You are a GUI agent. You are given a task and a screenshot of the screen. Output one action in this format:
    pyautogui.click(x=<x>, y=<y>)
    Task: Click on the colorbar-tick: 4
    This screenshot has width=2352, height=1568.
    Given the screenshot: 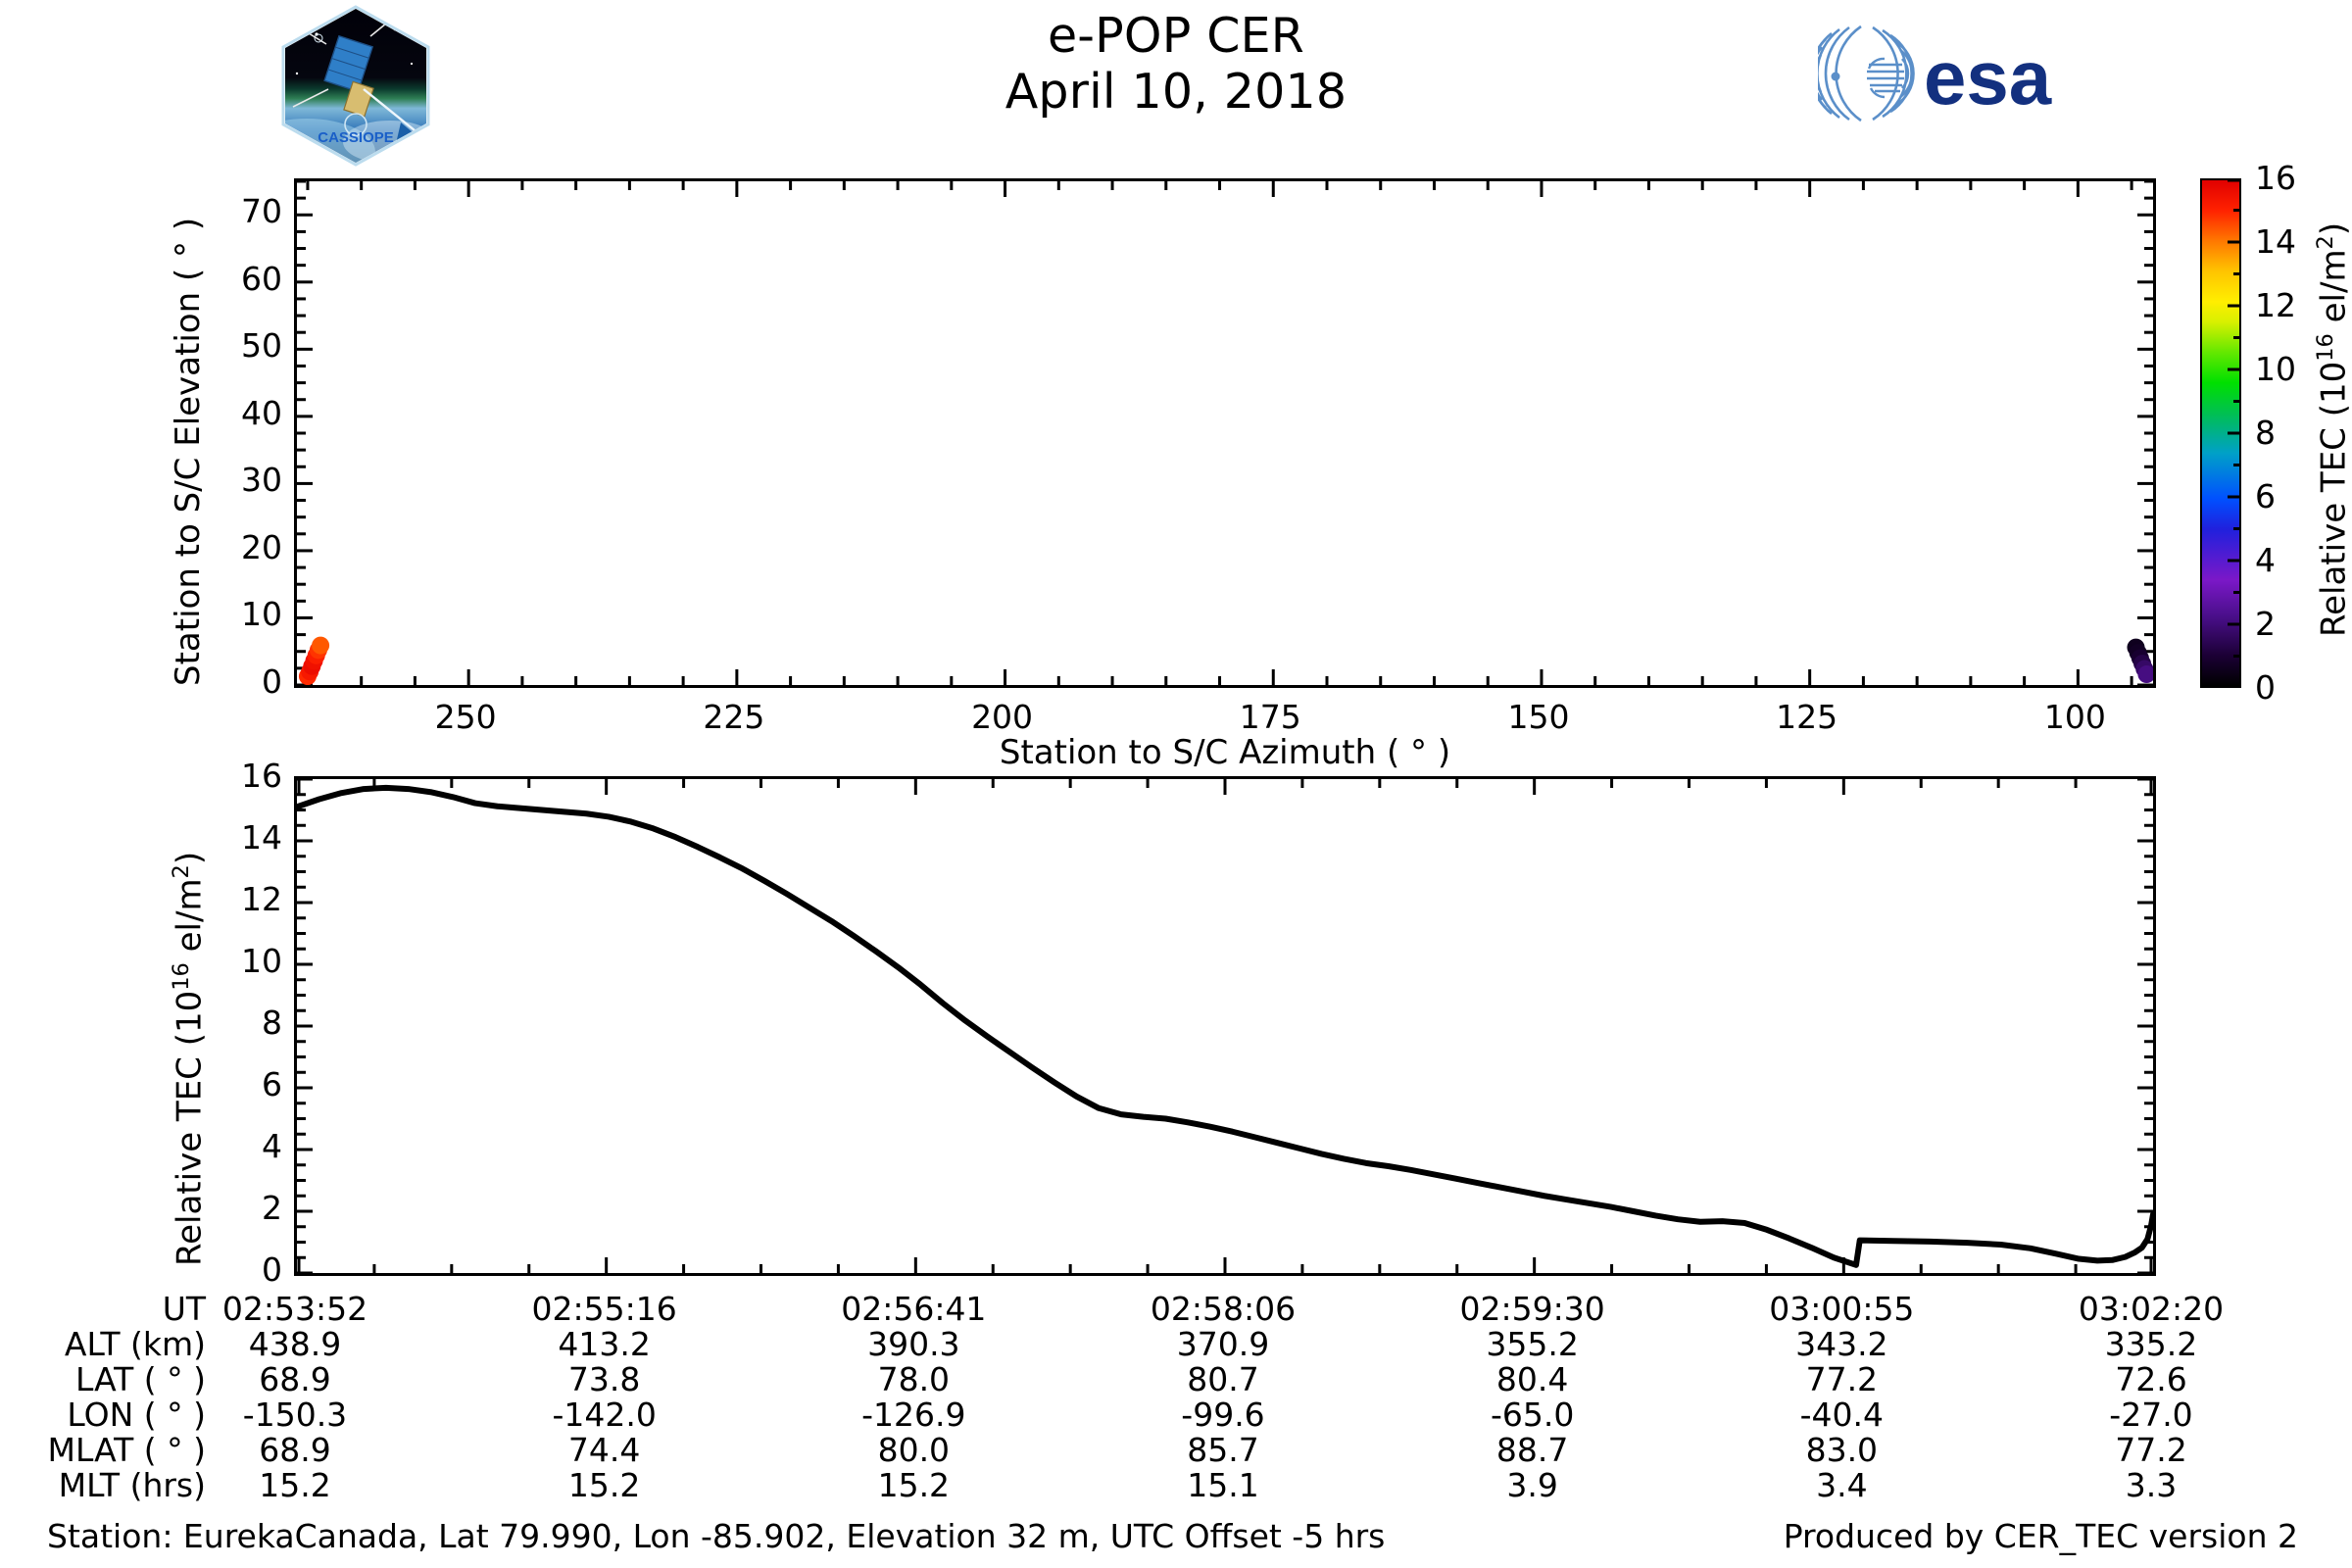 What is the action you would take?
    pyautogui.click(x=2265, y=560)
    